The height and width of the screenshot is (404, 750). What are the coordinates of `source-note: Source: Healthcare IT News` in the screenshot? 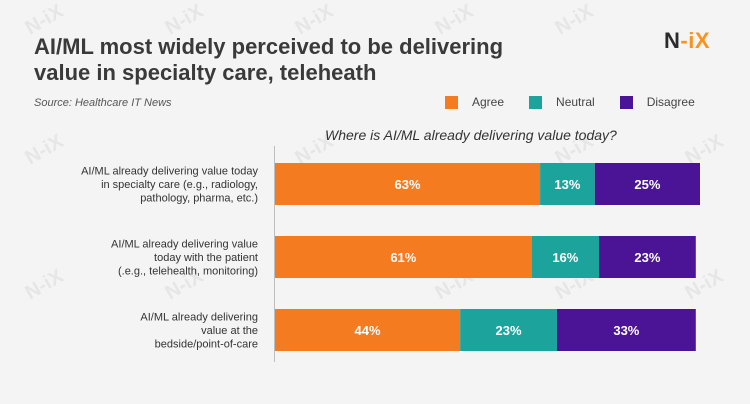 It's located at (103, 103).